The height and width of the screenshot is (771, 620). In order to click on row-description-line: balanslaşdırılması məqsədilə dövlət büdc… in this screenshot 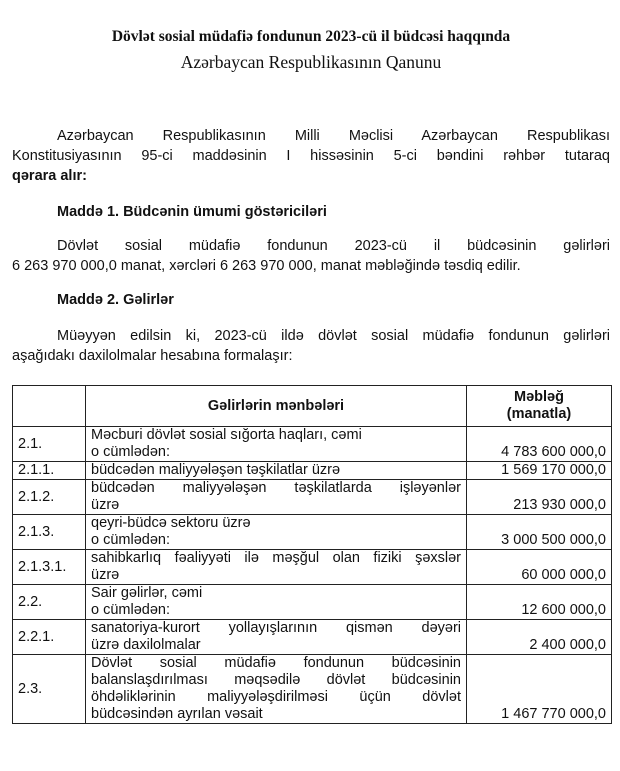, I will do `click(276, 680)`.